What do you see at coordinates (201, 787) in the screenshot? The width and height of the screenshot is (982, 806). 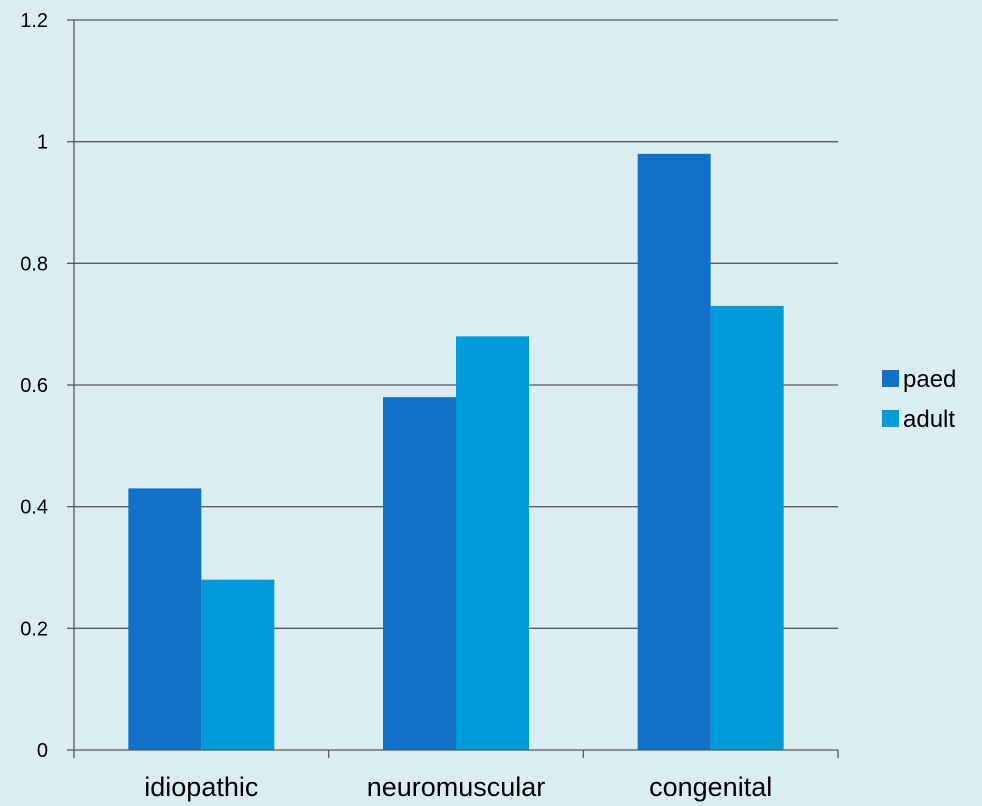 I see `x-tick-label: idiopathic` at bounding box center [201, 787].